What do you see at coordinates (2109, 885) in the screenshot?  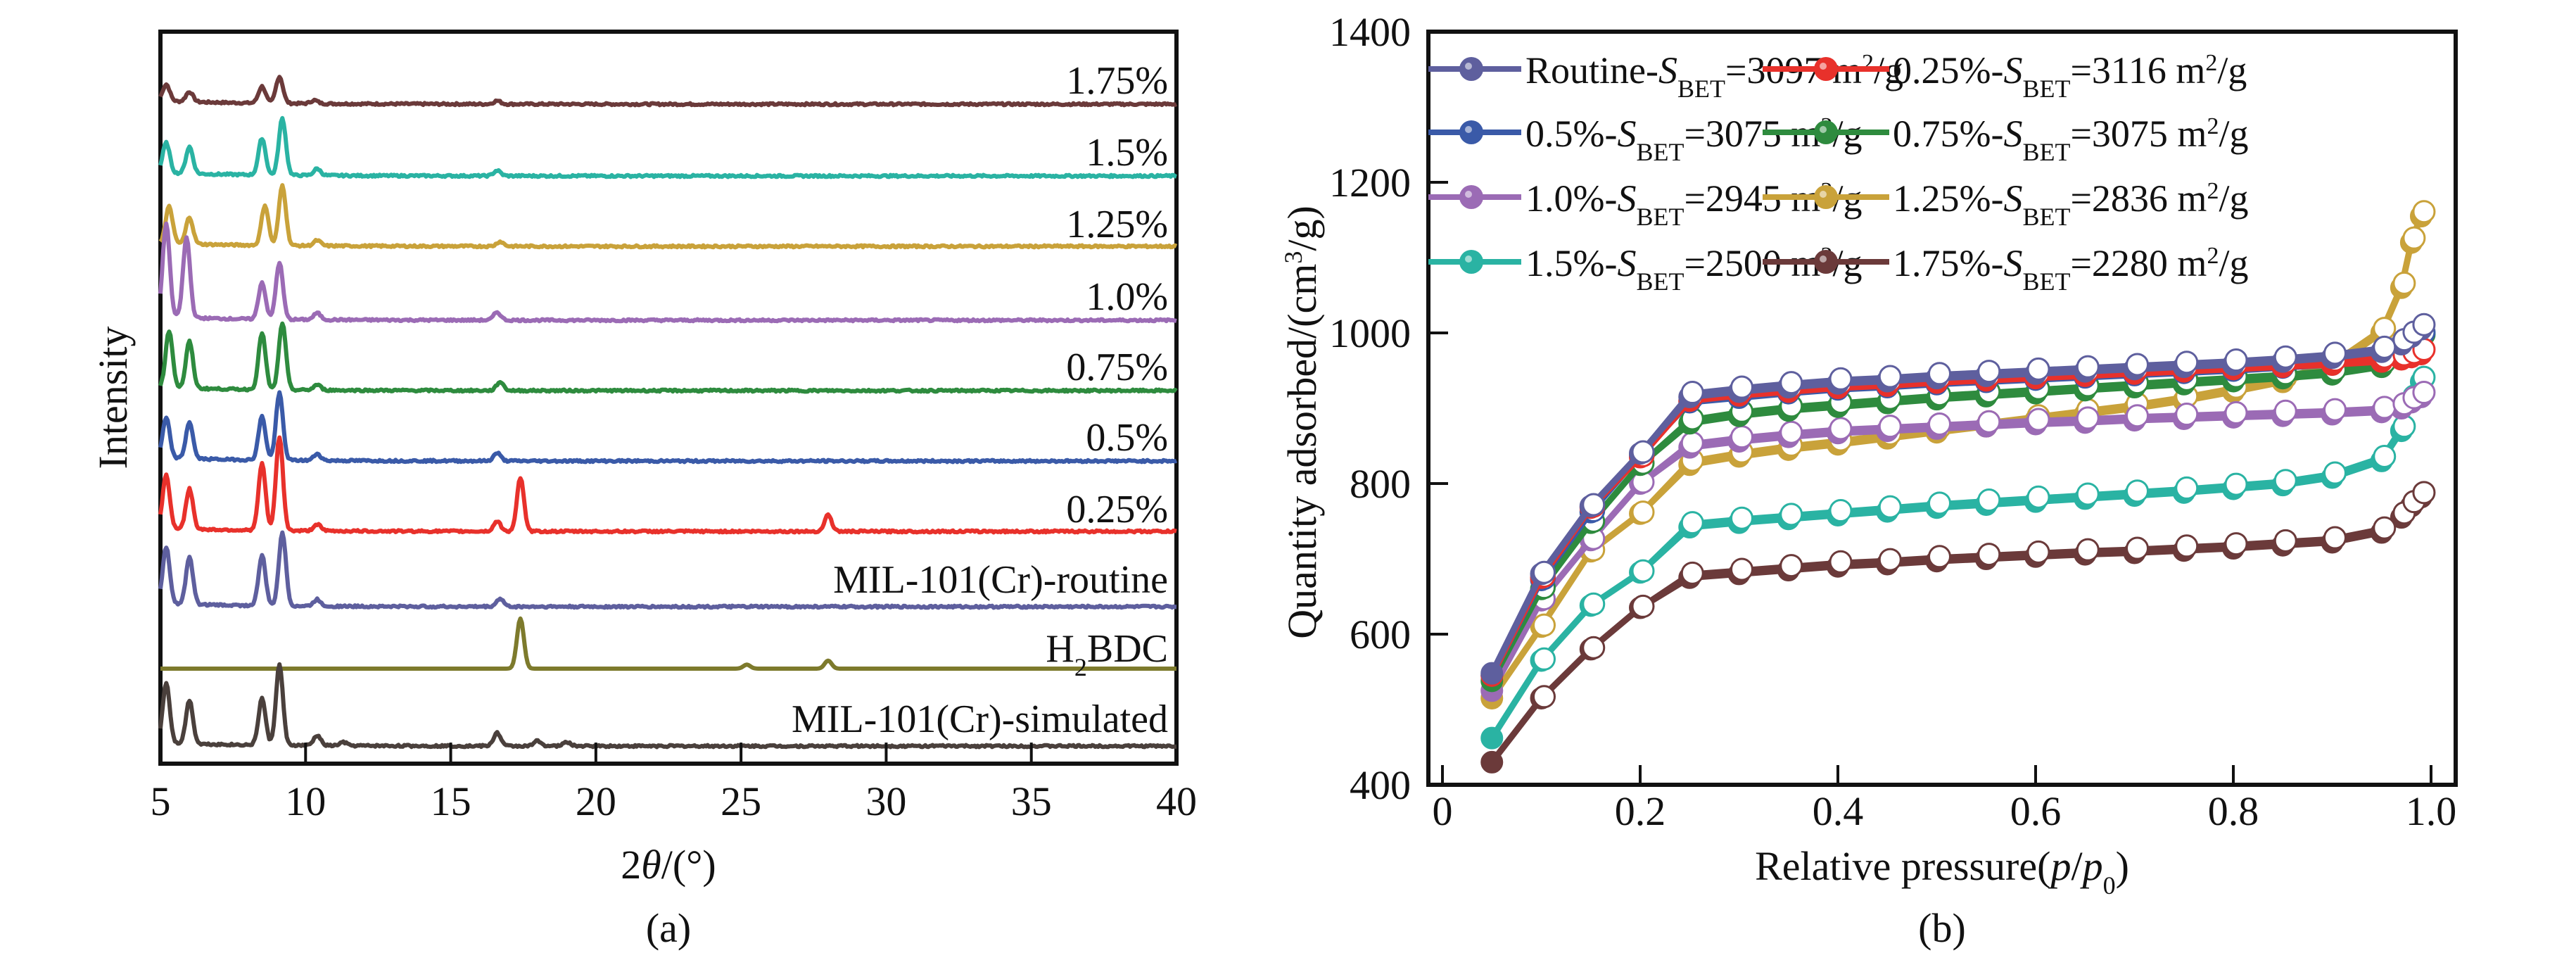 I see `x-title-sub: 0` at bounding box center [2109, 885].